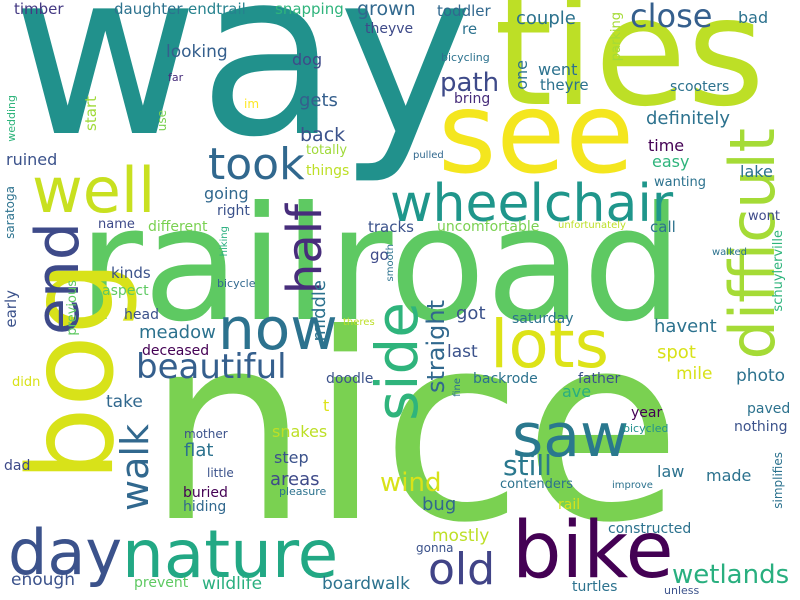  Describe the element at coordinates (471, 313) in the screenshot. I see `word-got: got` at that location.